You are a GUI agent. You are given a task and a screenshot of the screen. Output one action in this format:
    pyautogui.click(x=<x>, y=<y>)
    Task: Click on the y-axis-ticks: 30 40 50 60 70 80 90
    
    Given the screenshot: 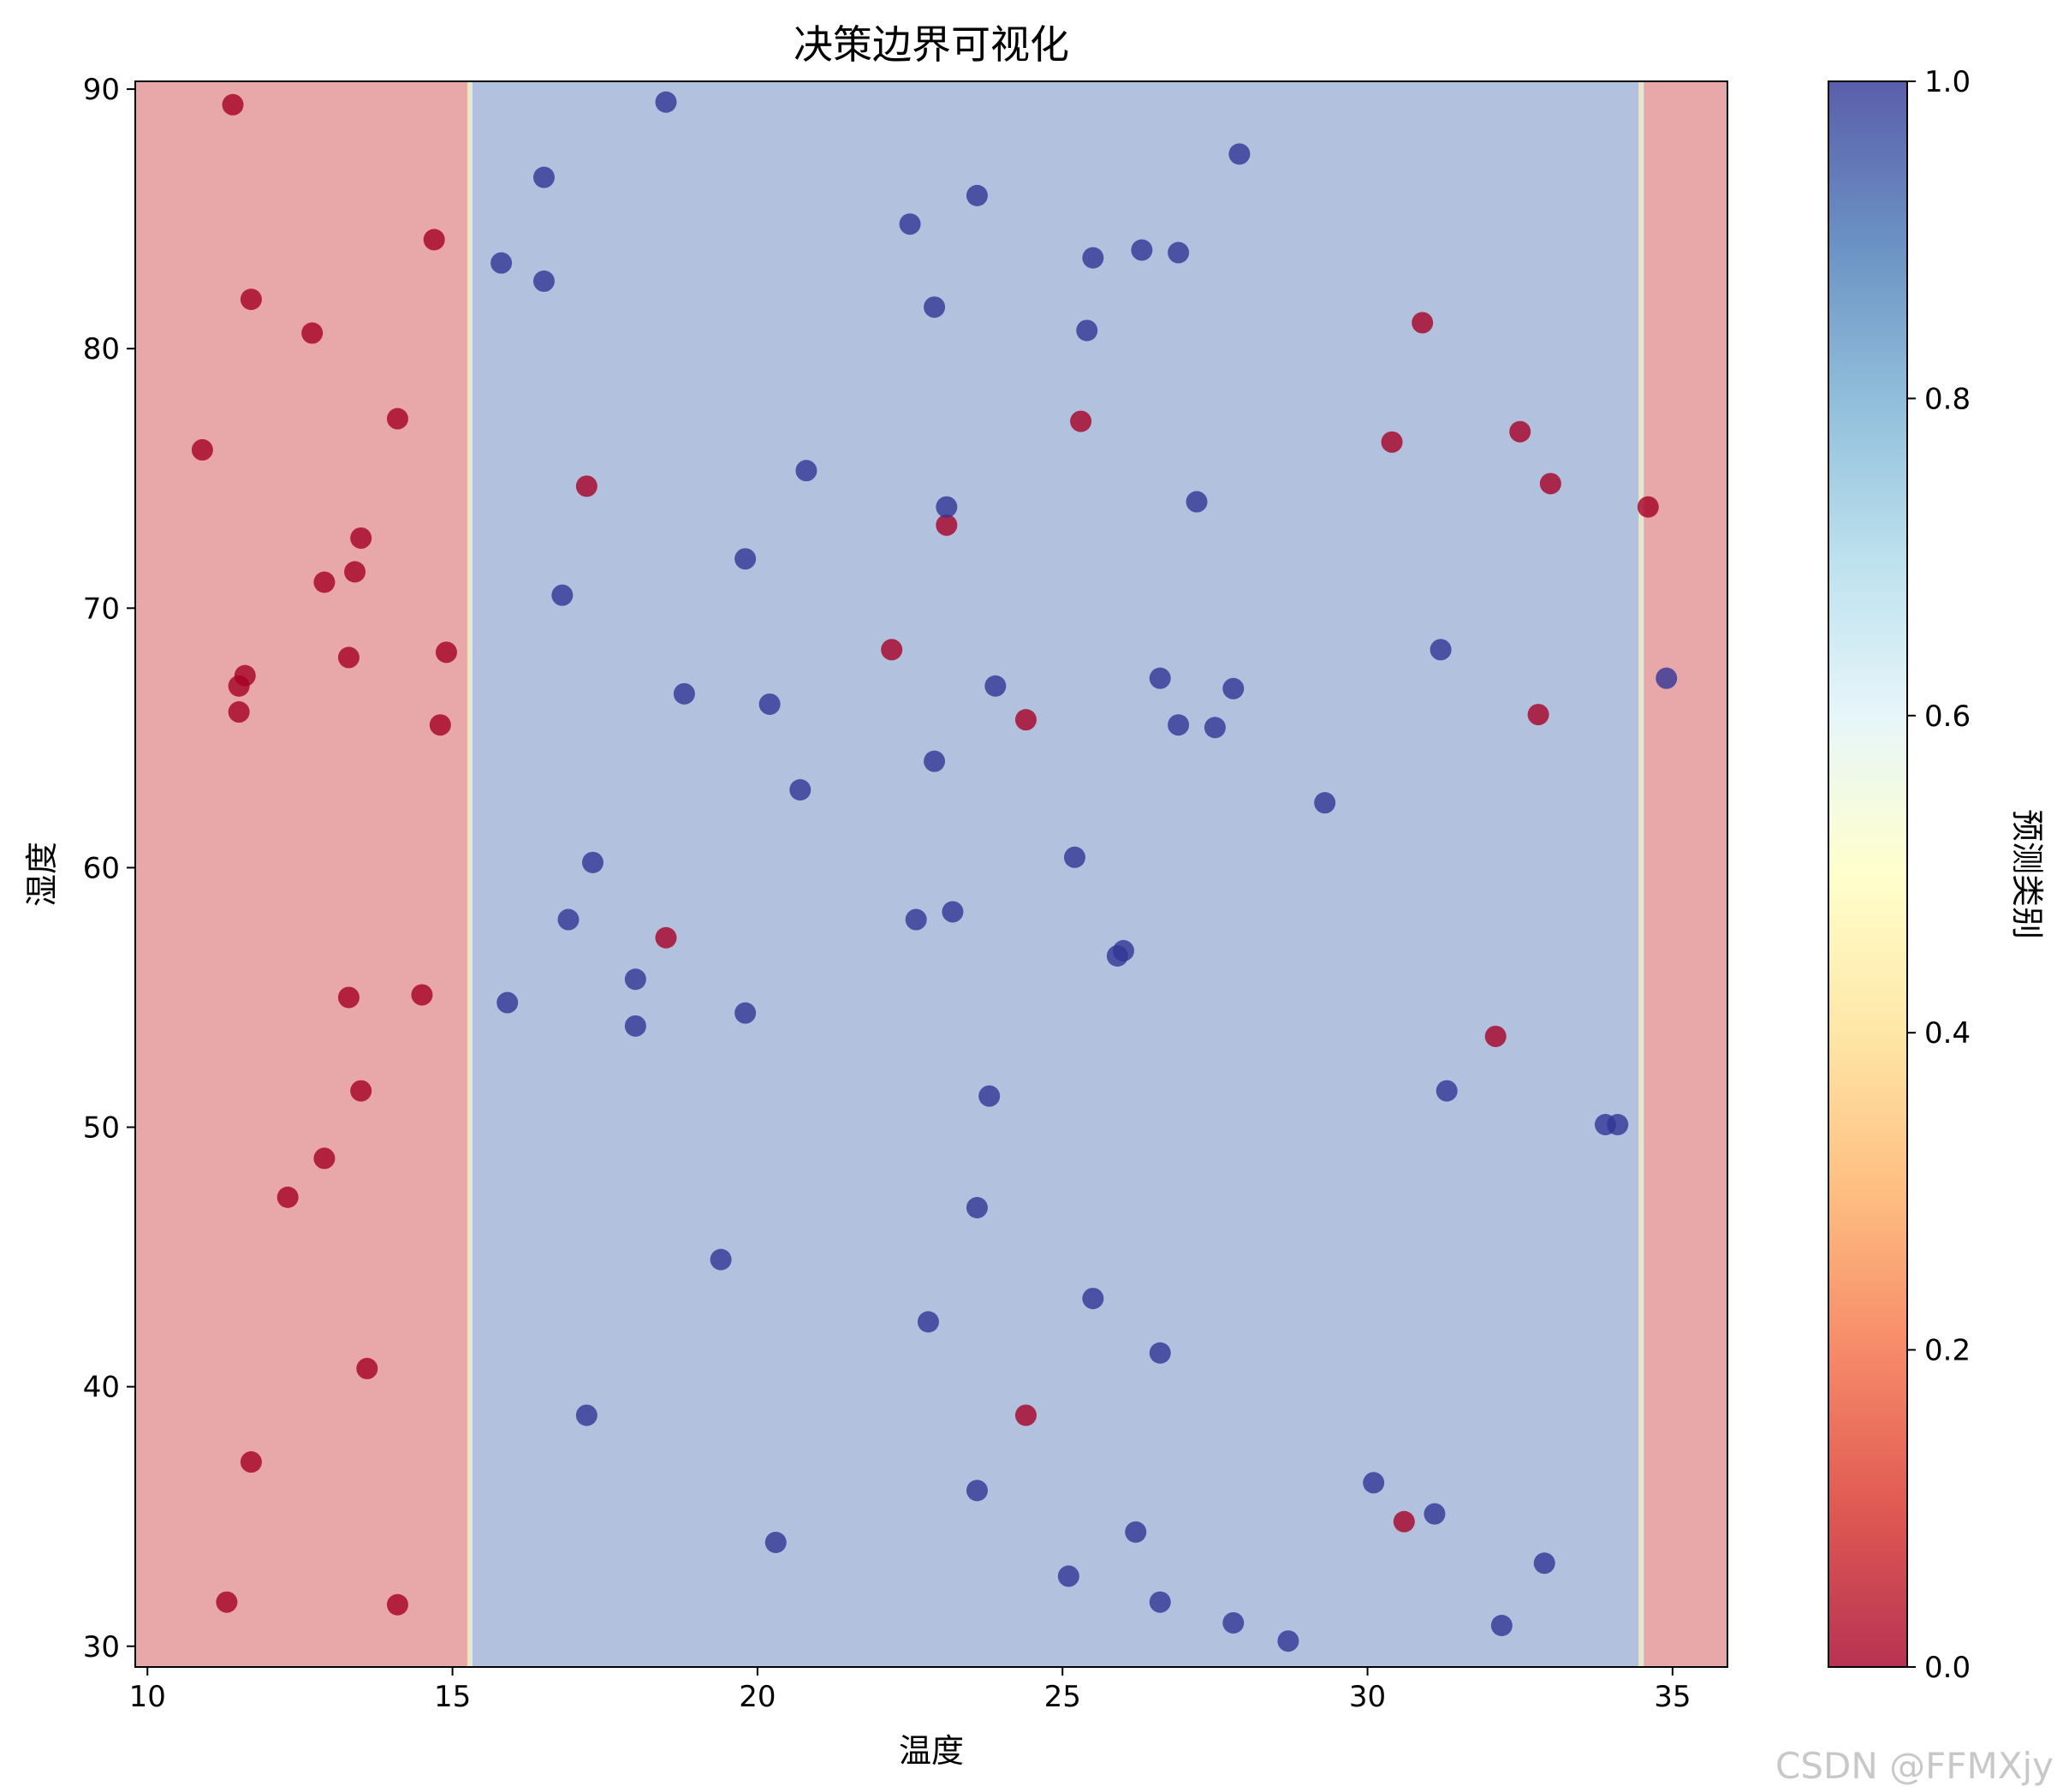 What is the action you would take?
    pyautogui.click(x=109, y=868)
    